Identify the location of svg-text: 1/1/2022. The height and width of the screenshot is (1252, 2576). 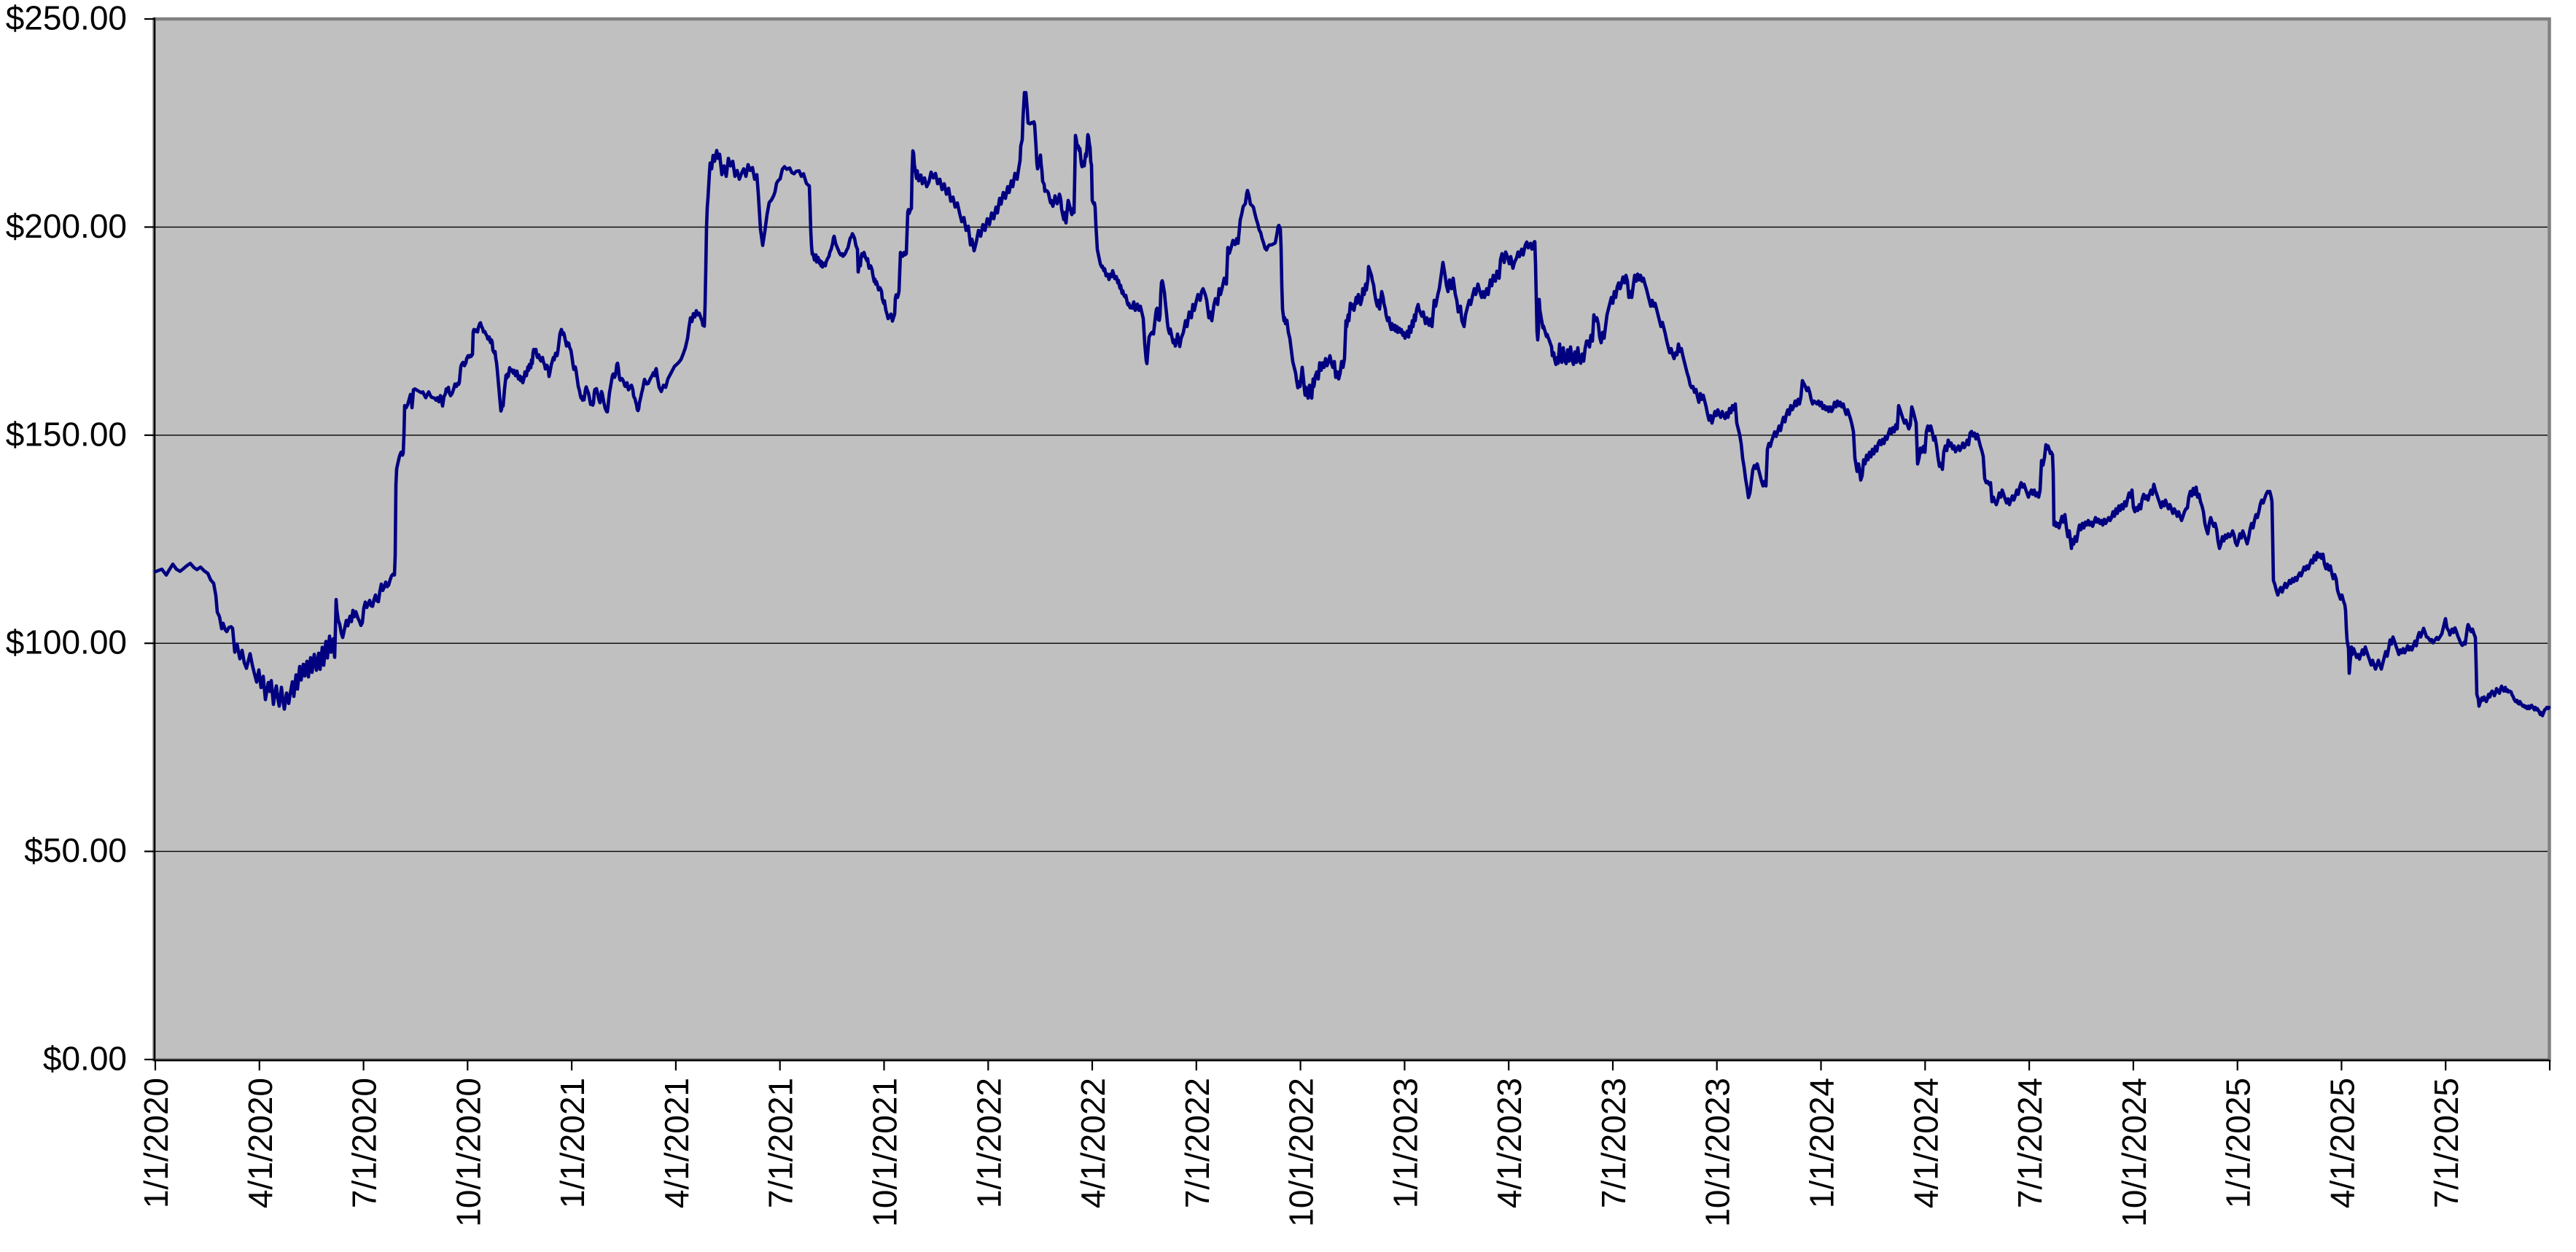
(989, 1143).